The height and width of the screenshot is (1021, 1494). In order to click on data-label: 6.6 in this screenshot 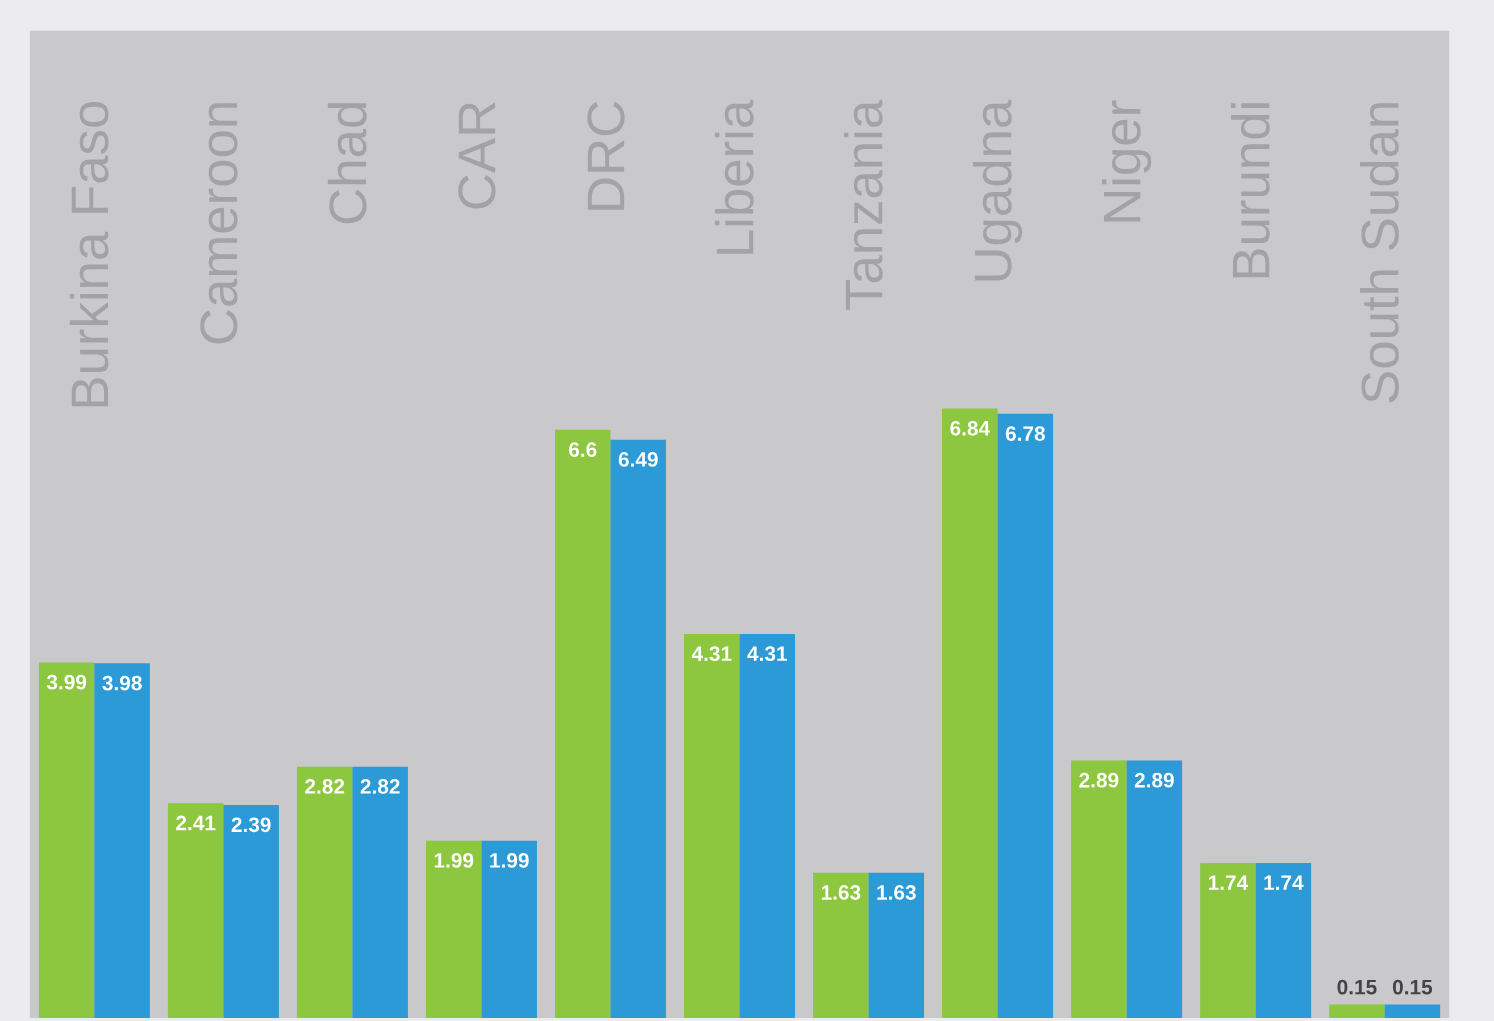, I will do `click(583, 450)`.